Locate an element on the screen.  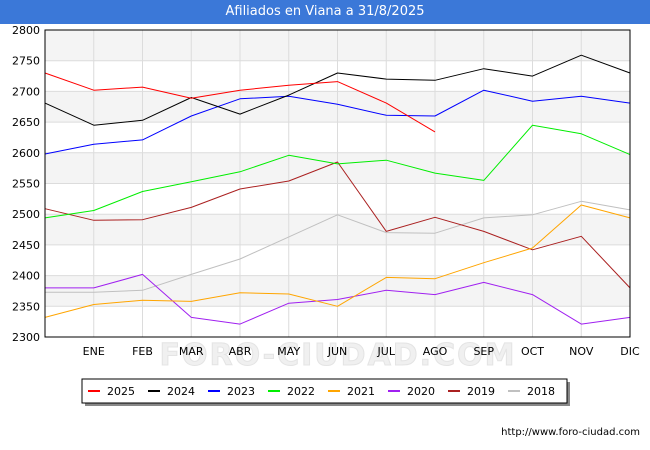
x-tick-label: ENE is located at coordinates (94, 351).